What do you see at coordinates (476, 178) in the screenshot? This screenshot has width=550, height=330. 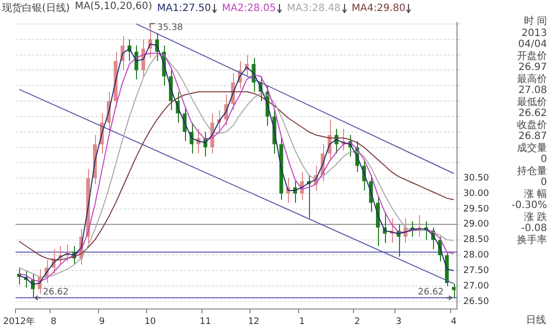 I see `y-tick-label: 30.50` at bounding box center [476, 178].